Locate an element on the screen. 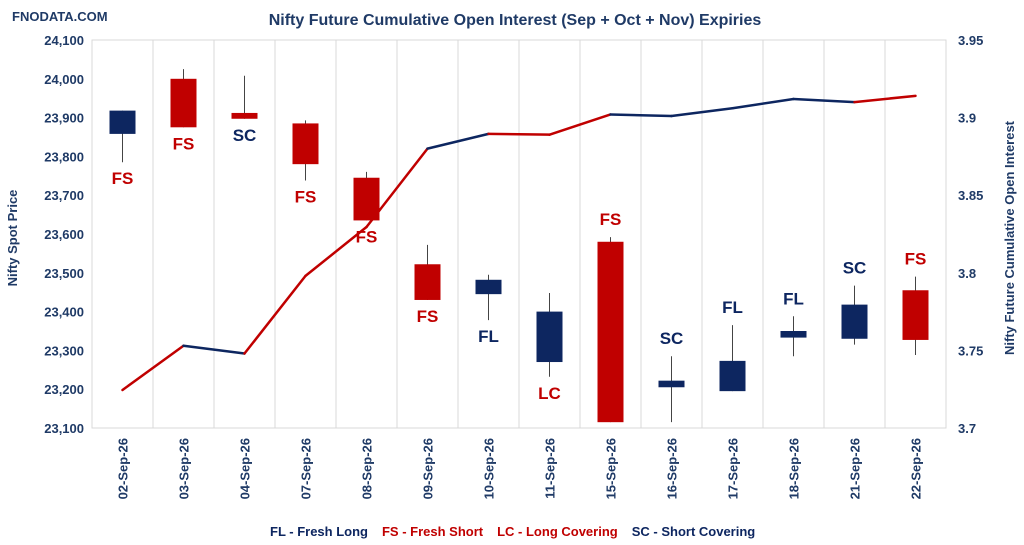 This screenshot has height=545, width=1024. x-tick-label: 15-Sep-26 is located at coordinates (611, 468).